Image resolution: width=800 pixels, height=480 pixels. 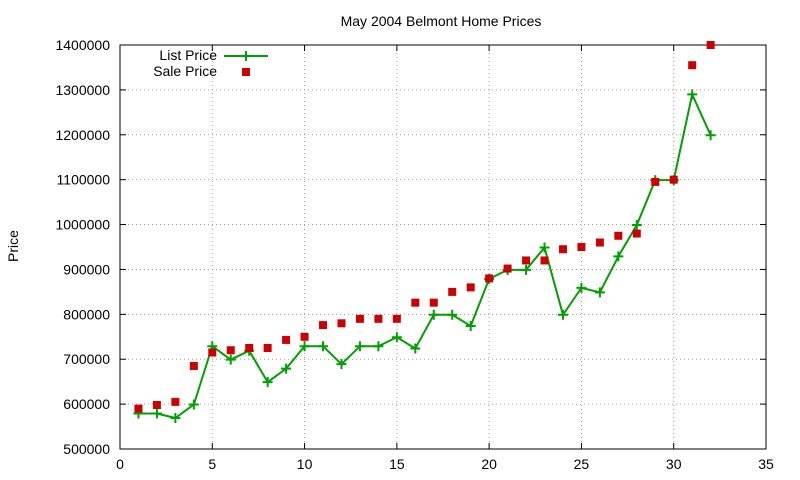 What do you see at coordinates (441, 21) in the screenshot?
I see `chart-title: May 2004 Belmont Home Prices` at bounding box center [441, 21].